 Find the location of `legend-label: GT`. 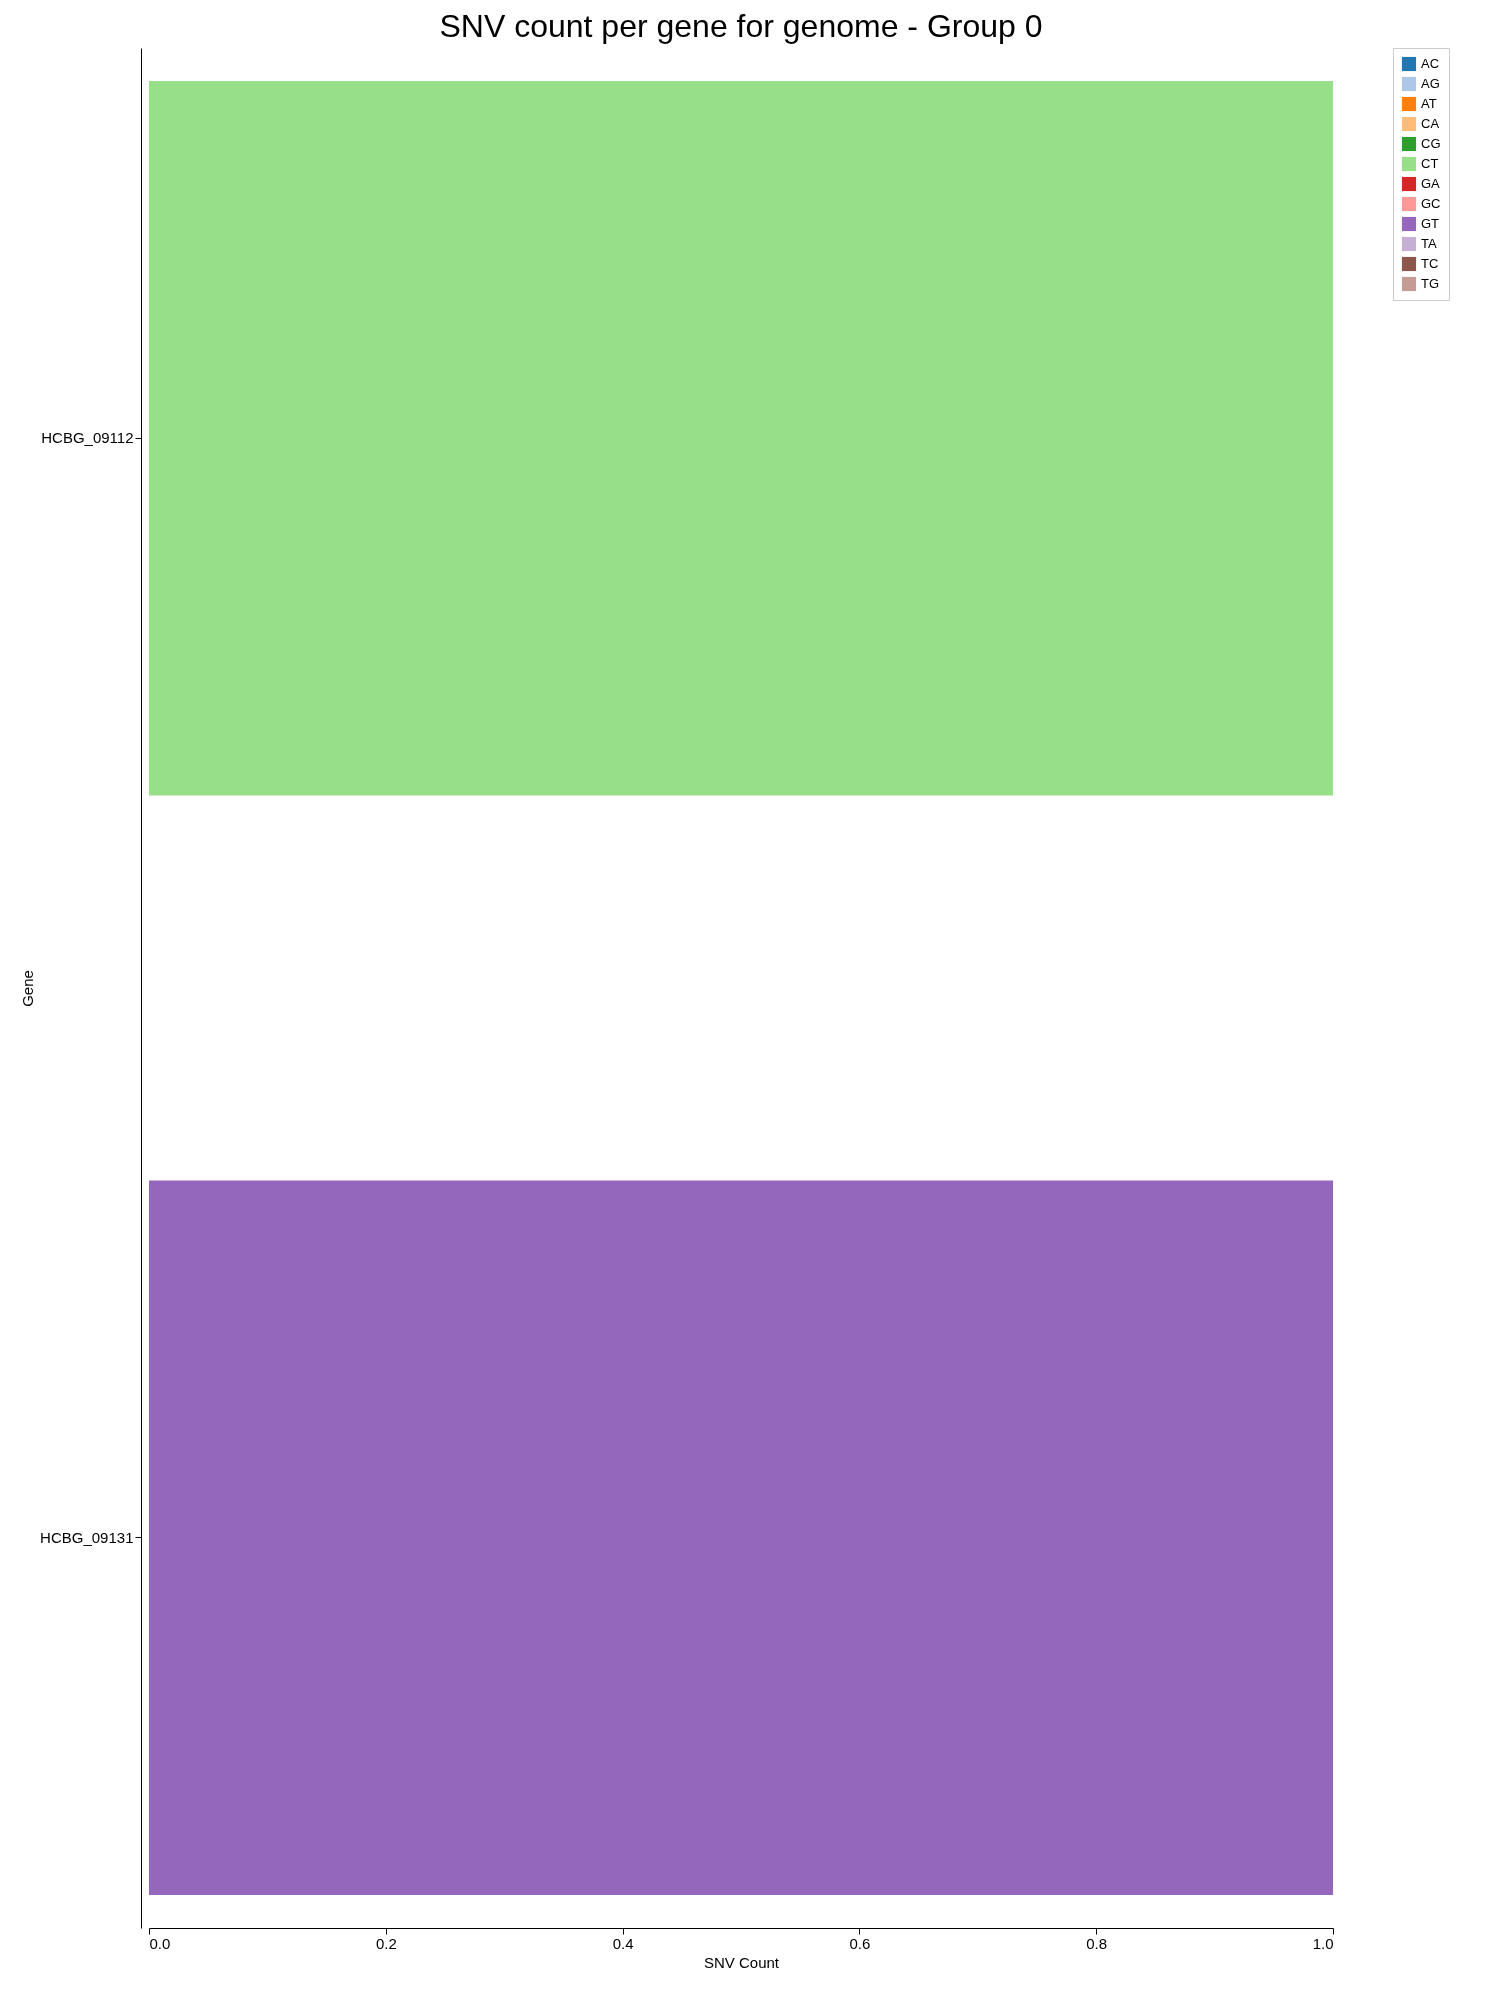

legend-label: GT is located at coordinates (1430, 223).